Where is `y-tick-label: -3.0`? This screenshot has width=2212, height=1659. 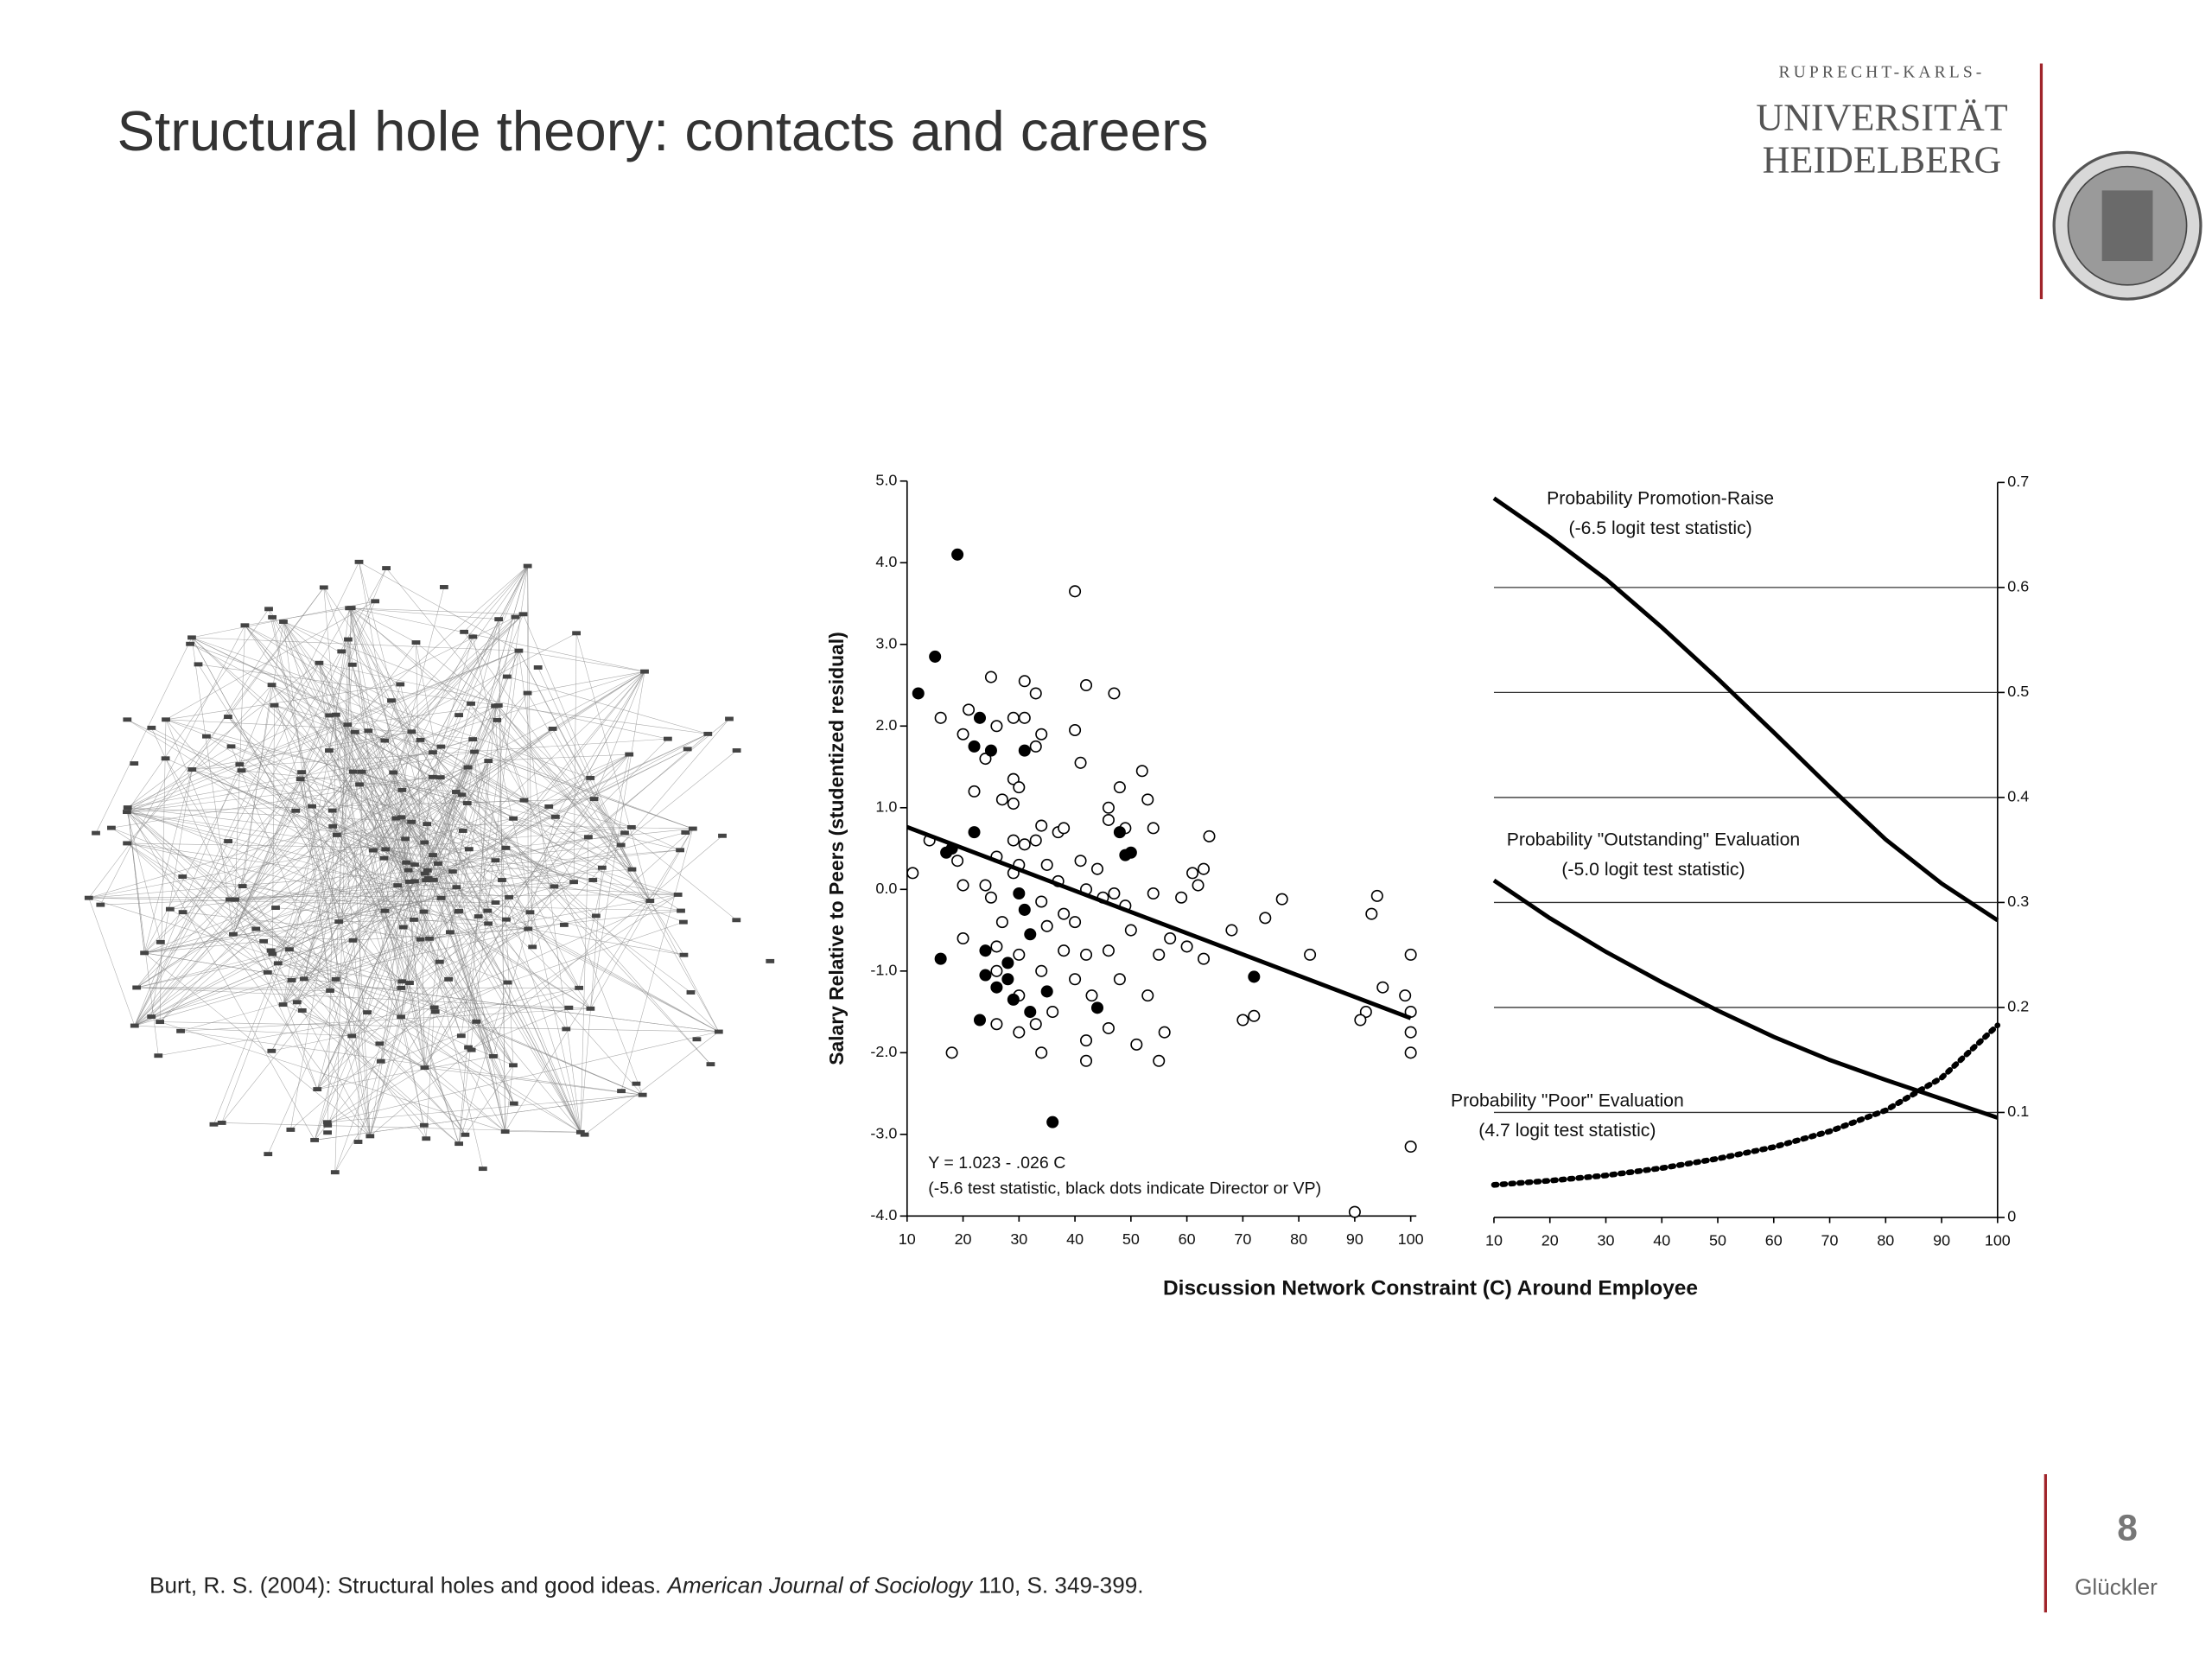 y-tick-label: -3.0 is located at coordinates (883, 1133).